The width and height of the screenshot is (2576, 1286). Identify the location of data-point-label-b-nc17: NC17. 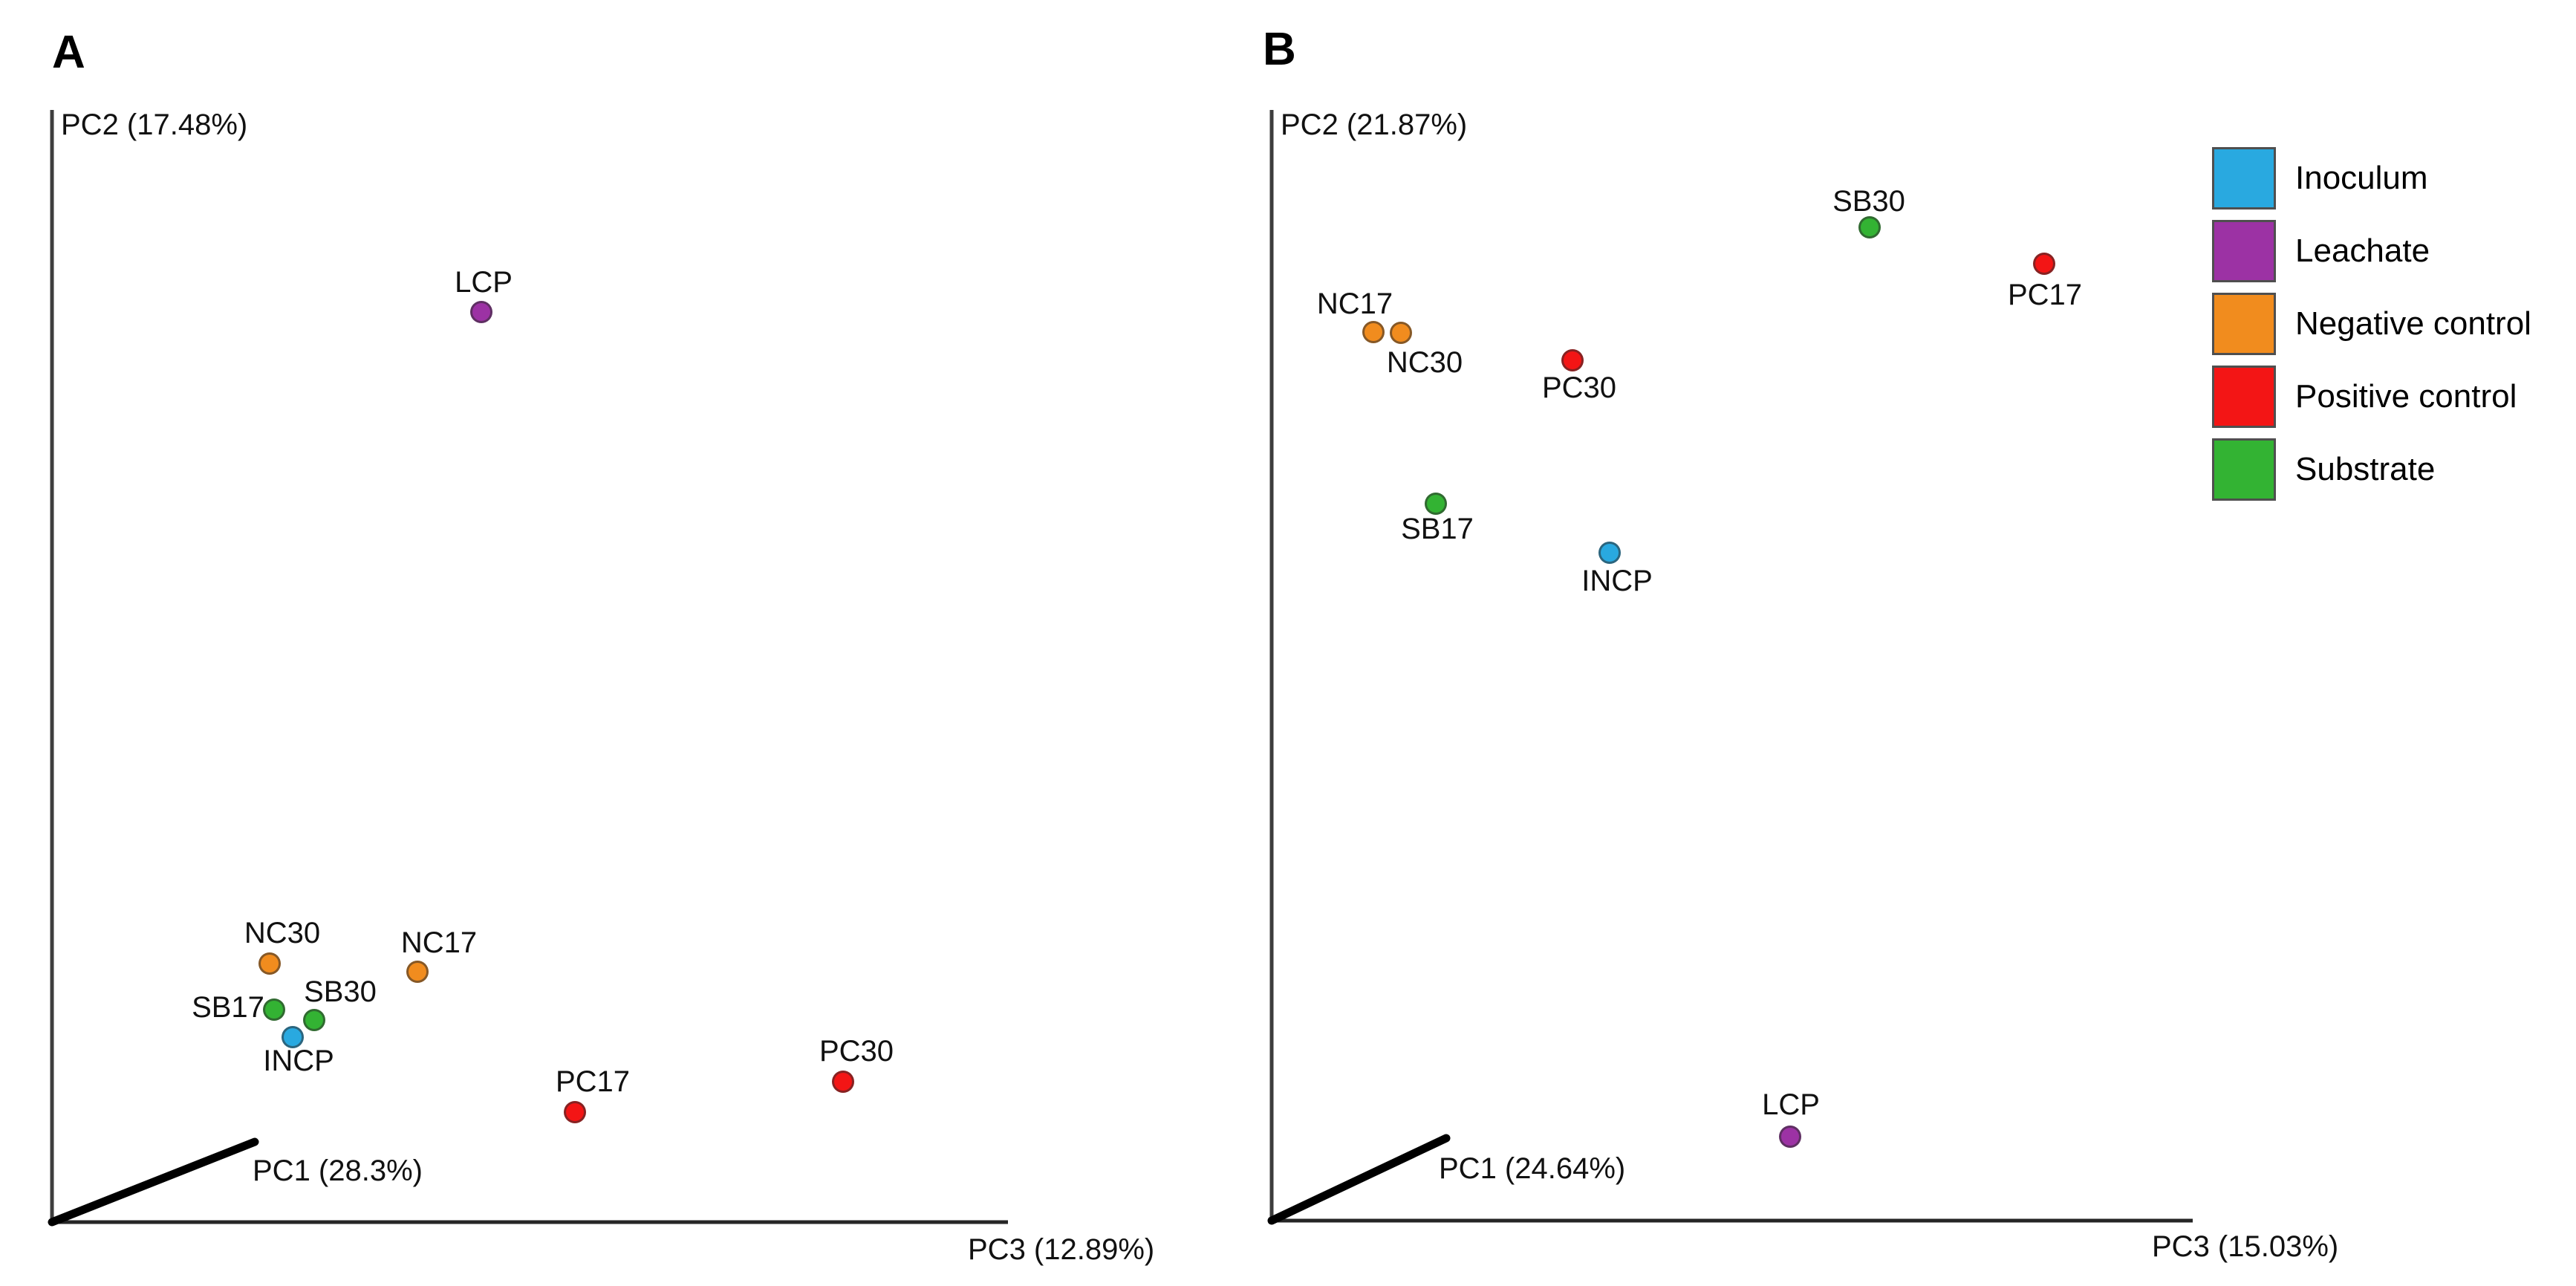
(1354, 304).